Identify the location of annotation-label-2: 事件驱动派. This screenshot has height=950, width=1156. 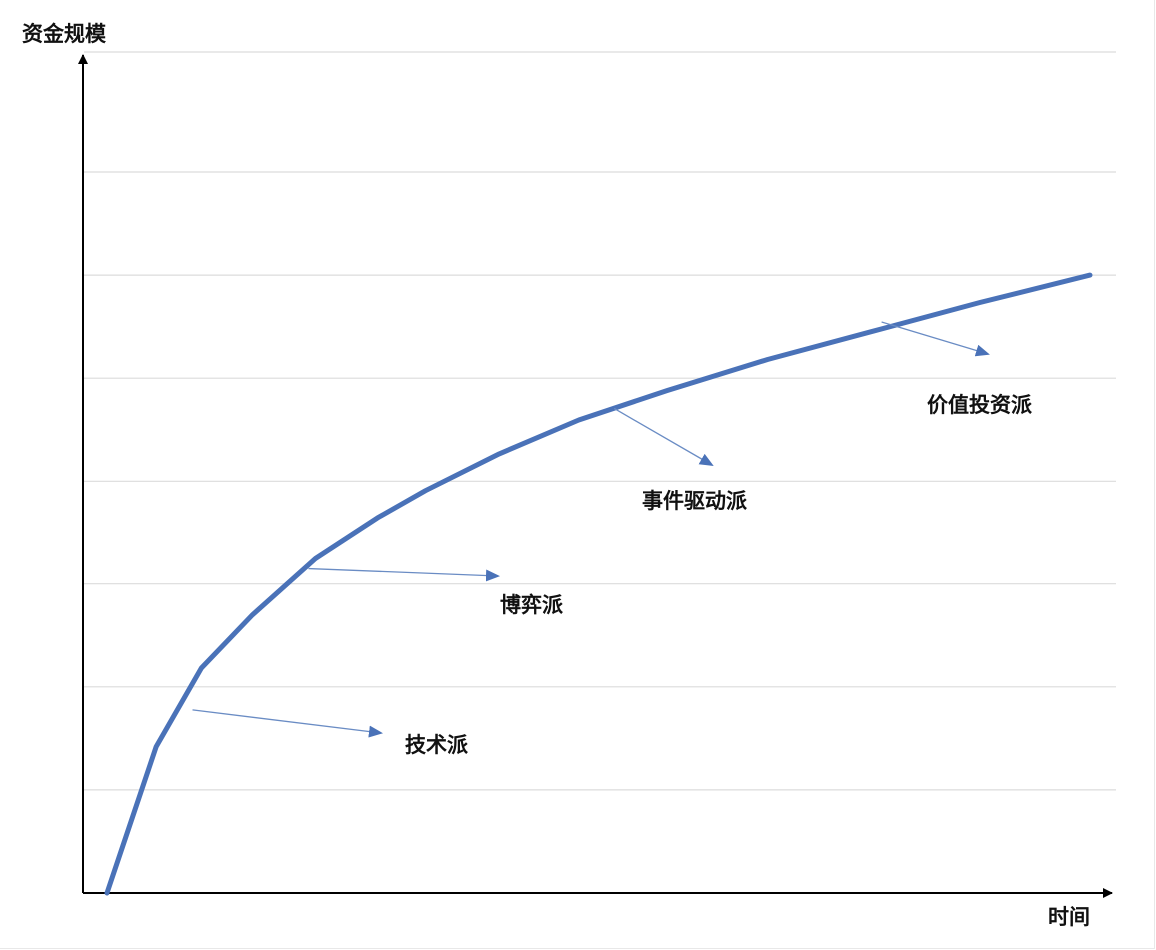
(695, 501).